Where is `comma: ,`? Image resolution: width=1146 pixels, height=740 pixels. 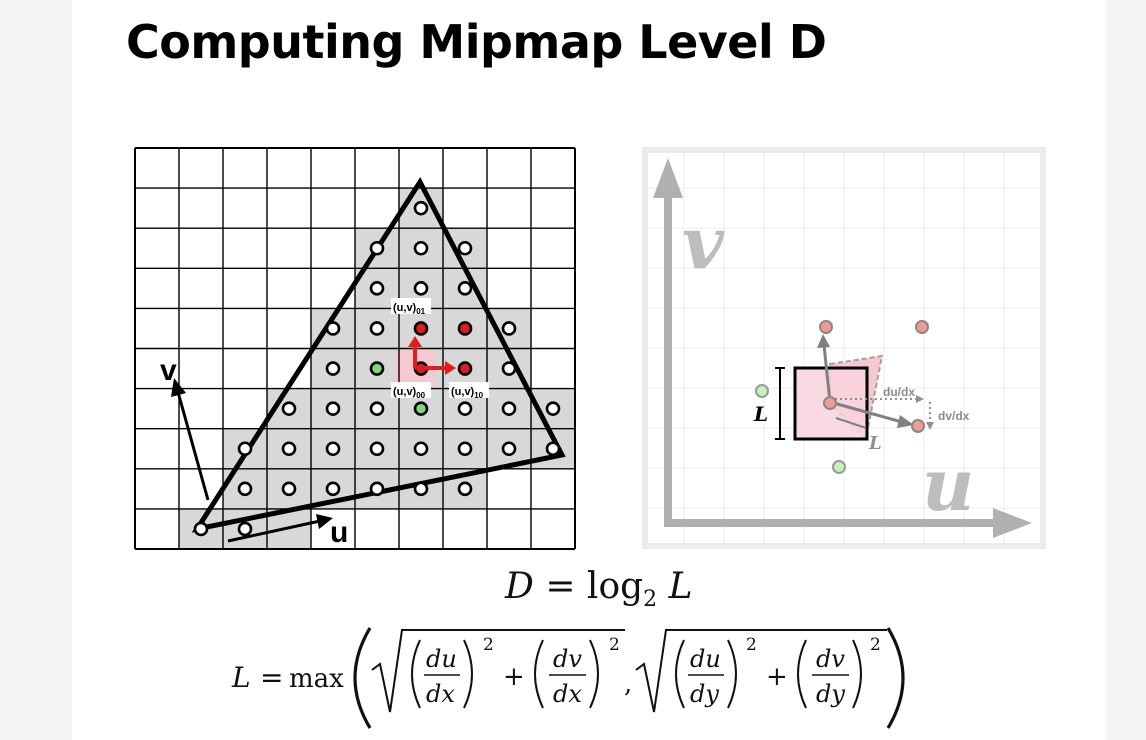 comma: , is located at coordinates (628, 684).